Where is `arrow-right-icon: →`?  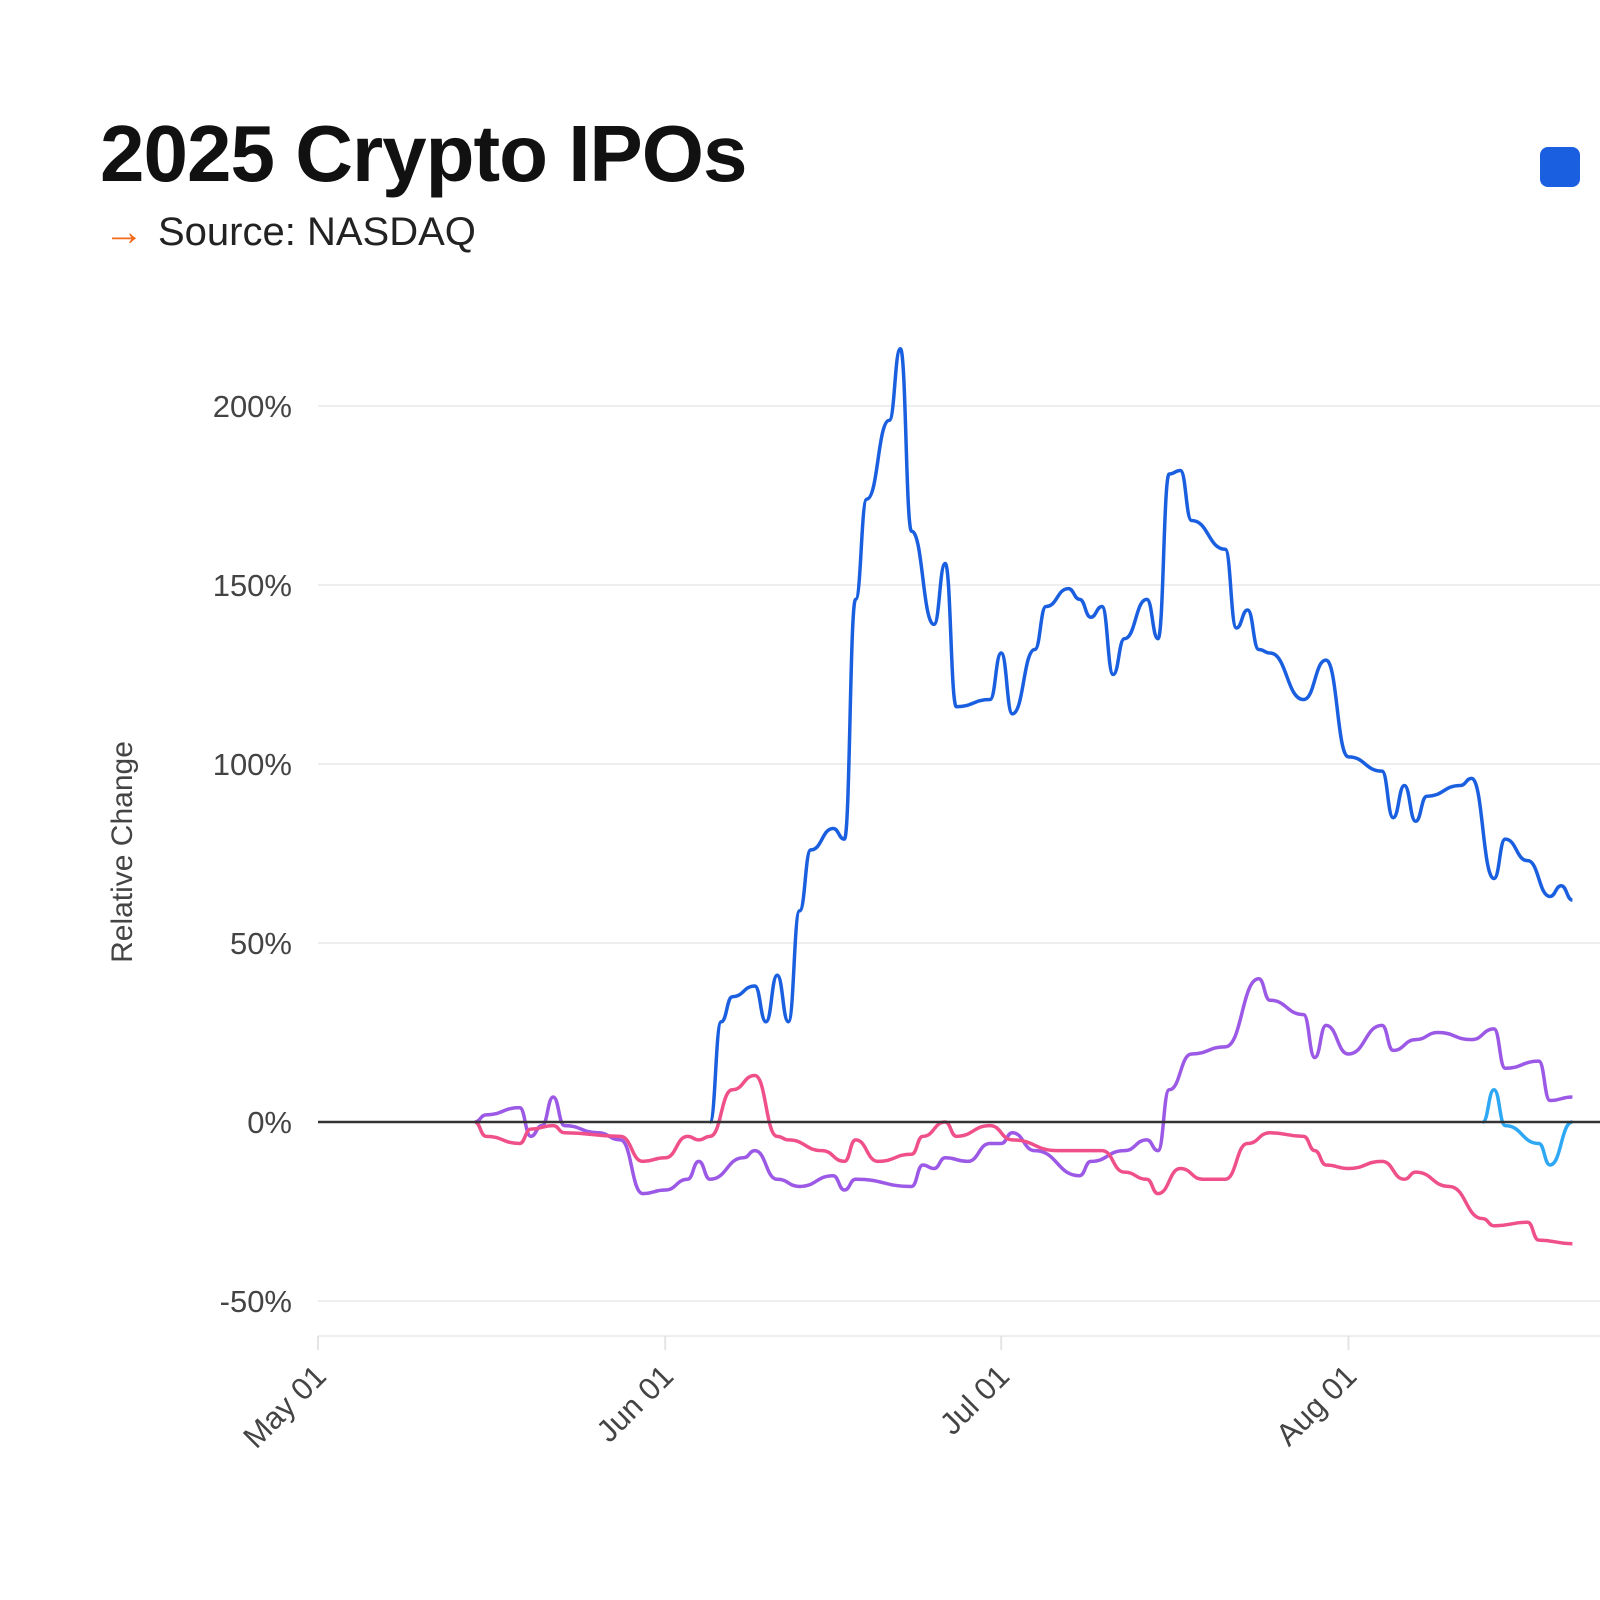 arrow-right-icon: → is located at coordinates (124, 232).